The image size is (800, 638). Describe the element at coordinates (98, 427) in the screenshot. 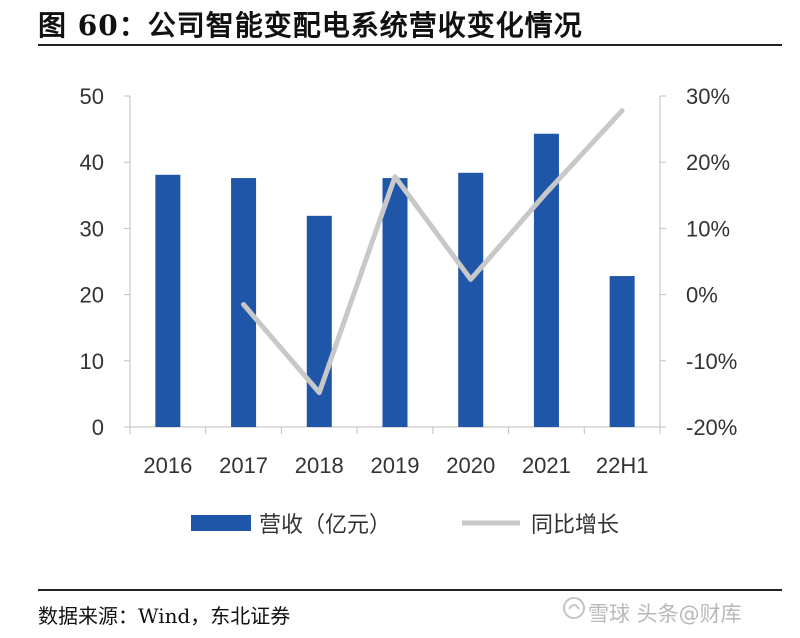

I see `left-tick-label: 0` at that location.